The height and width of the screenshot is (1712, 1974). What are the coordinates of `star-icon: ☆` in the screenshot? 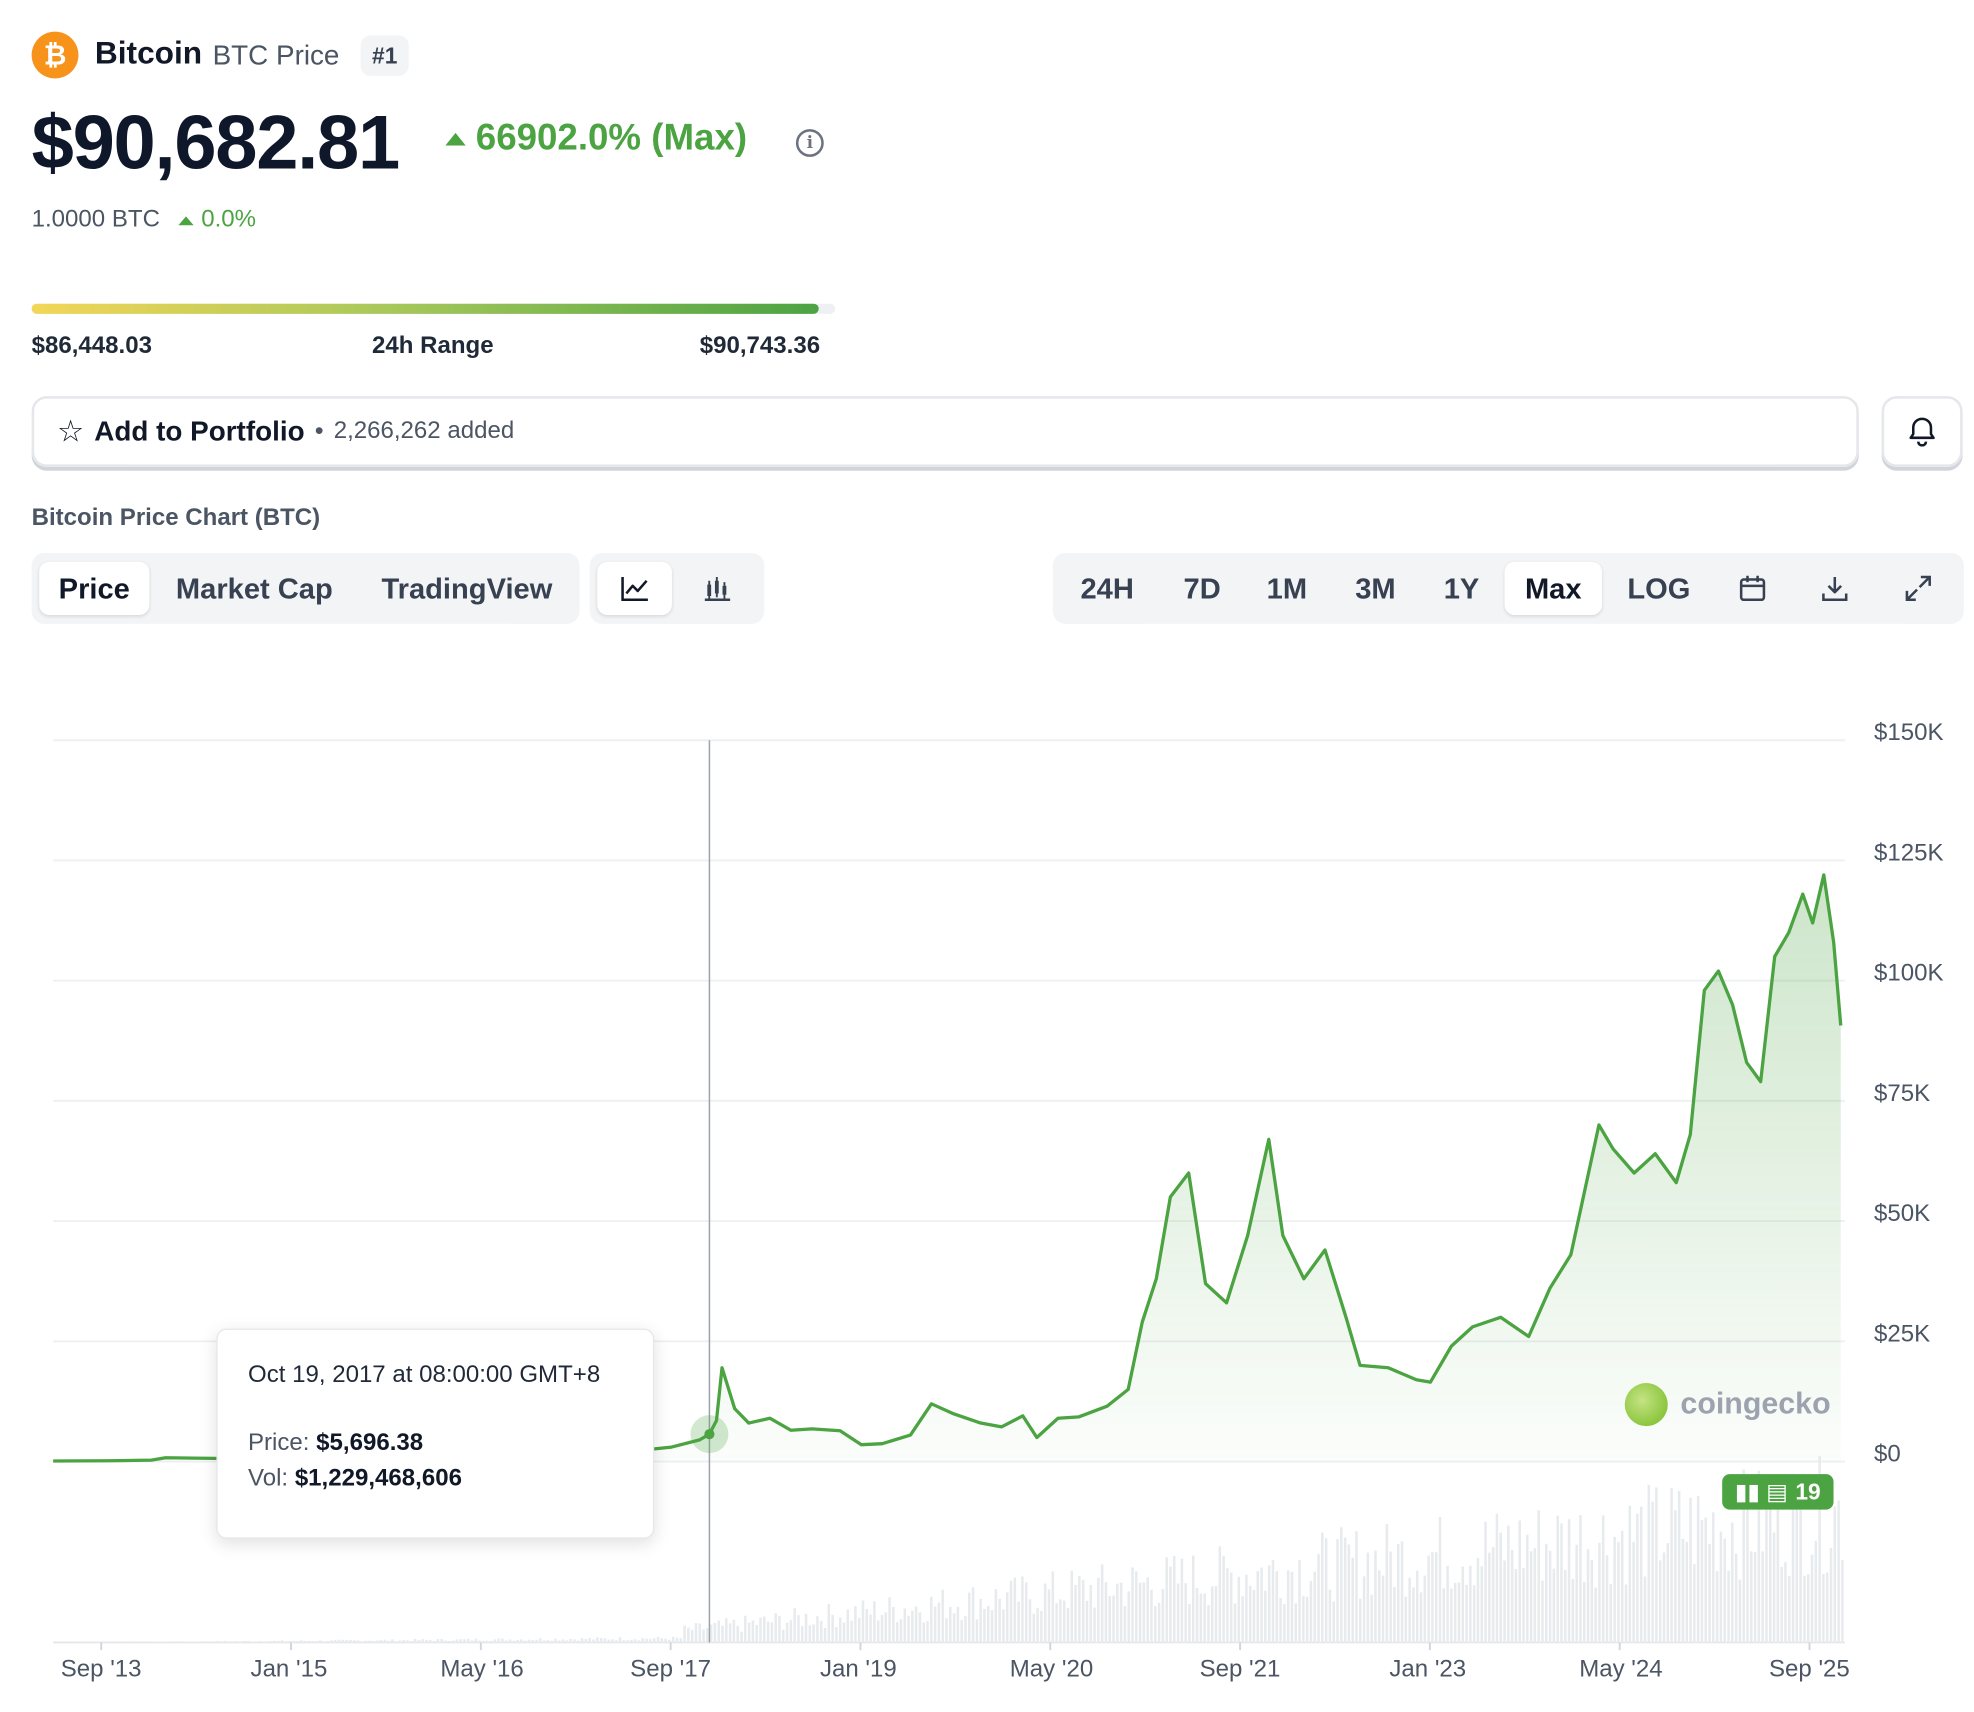 It's located at (70, 431).